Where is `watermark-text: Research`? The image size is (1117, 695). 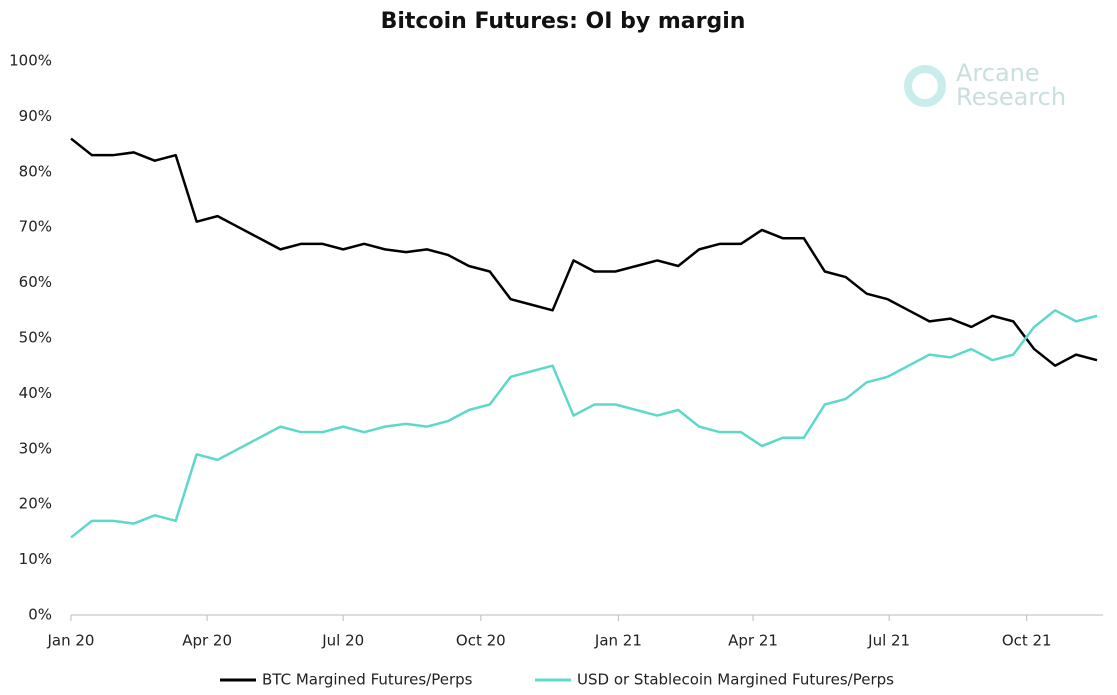 watermark-text: Research is located at coordinates (1011, 97).